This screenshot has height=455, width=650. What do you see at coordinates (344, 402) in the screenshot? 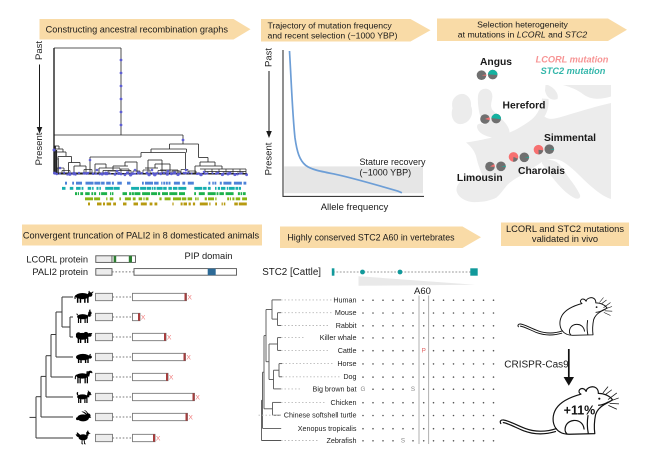
I see `svg-text: Chicken` at bounding box center [344, 402].